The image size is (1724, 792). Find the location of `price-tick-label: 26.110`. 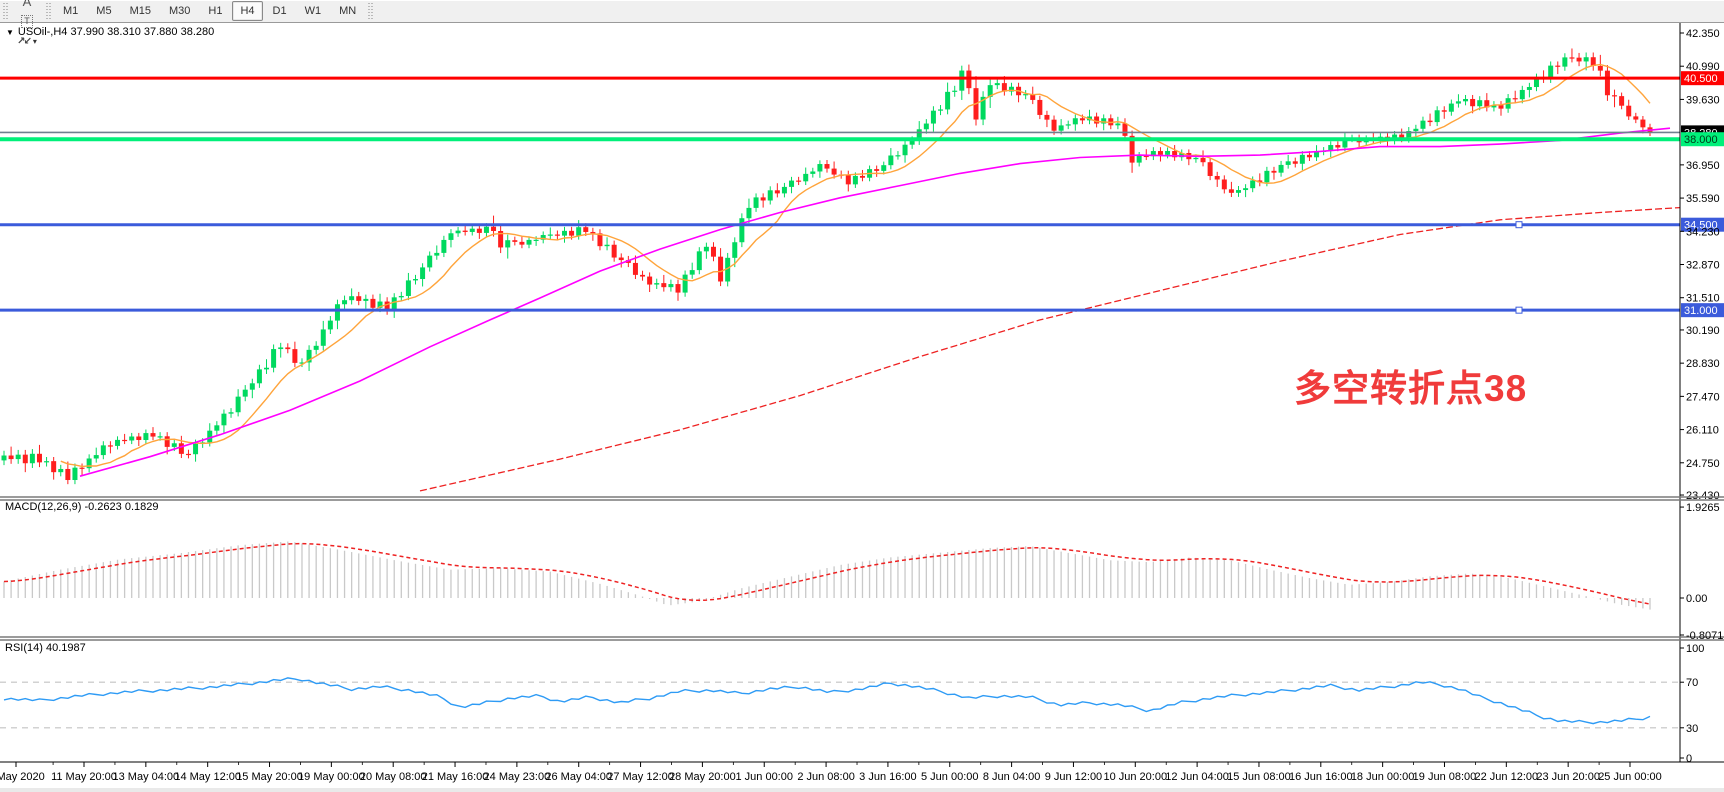

price-tick-label: 26.110 is located at coordinates (1702, 431).